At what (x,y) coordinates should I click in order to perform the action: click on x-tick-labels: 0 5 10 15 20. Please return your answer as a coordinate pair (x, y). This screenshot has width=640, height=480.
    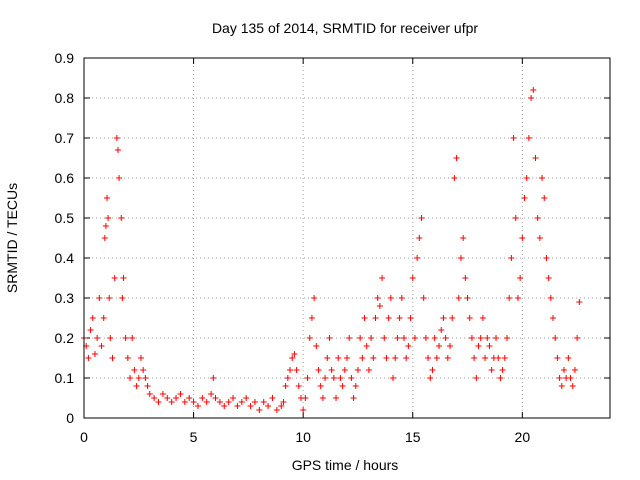
    Looking at the image, I should click on (305, 437).